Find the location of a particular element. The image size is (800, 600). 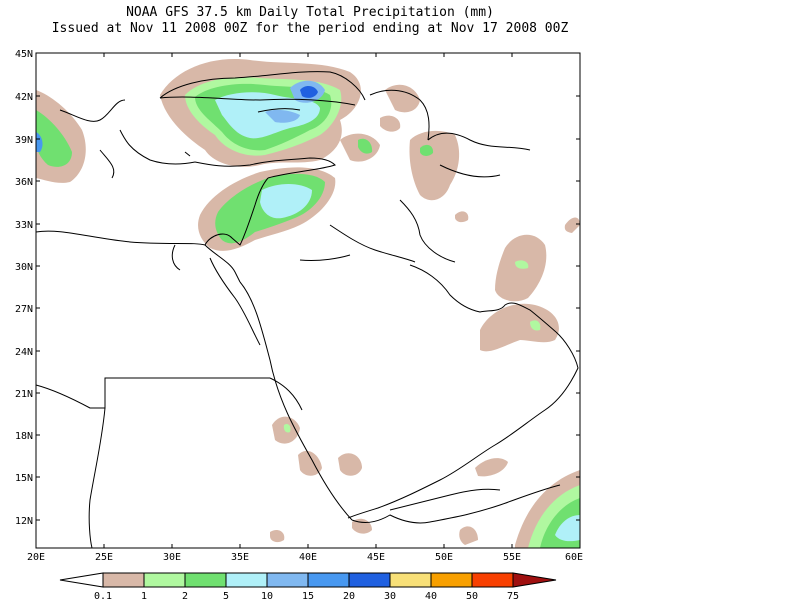

lat-label: 24N is located at coordinates (24, 352).